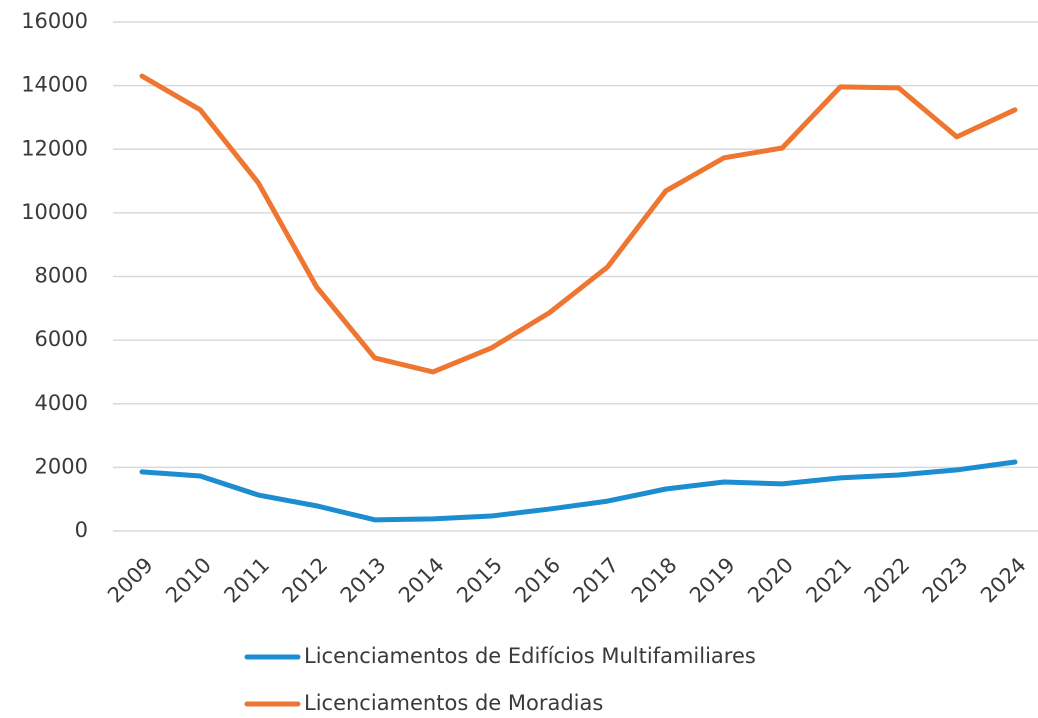 This screenshot has width=1038, height=718. Describe the element at coordinates (479, 580) in the screenshot. I see `x-tick-label: 2015` at that location.